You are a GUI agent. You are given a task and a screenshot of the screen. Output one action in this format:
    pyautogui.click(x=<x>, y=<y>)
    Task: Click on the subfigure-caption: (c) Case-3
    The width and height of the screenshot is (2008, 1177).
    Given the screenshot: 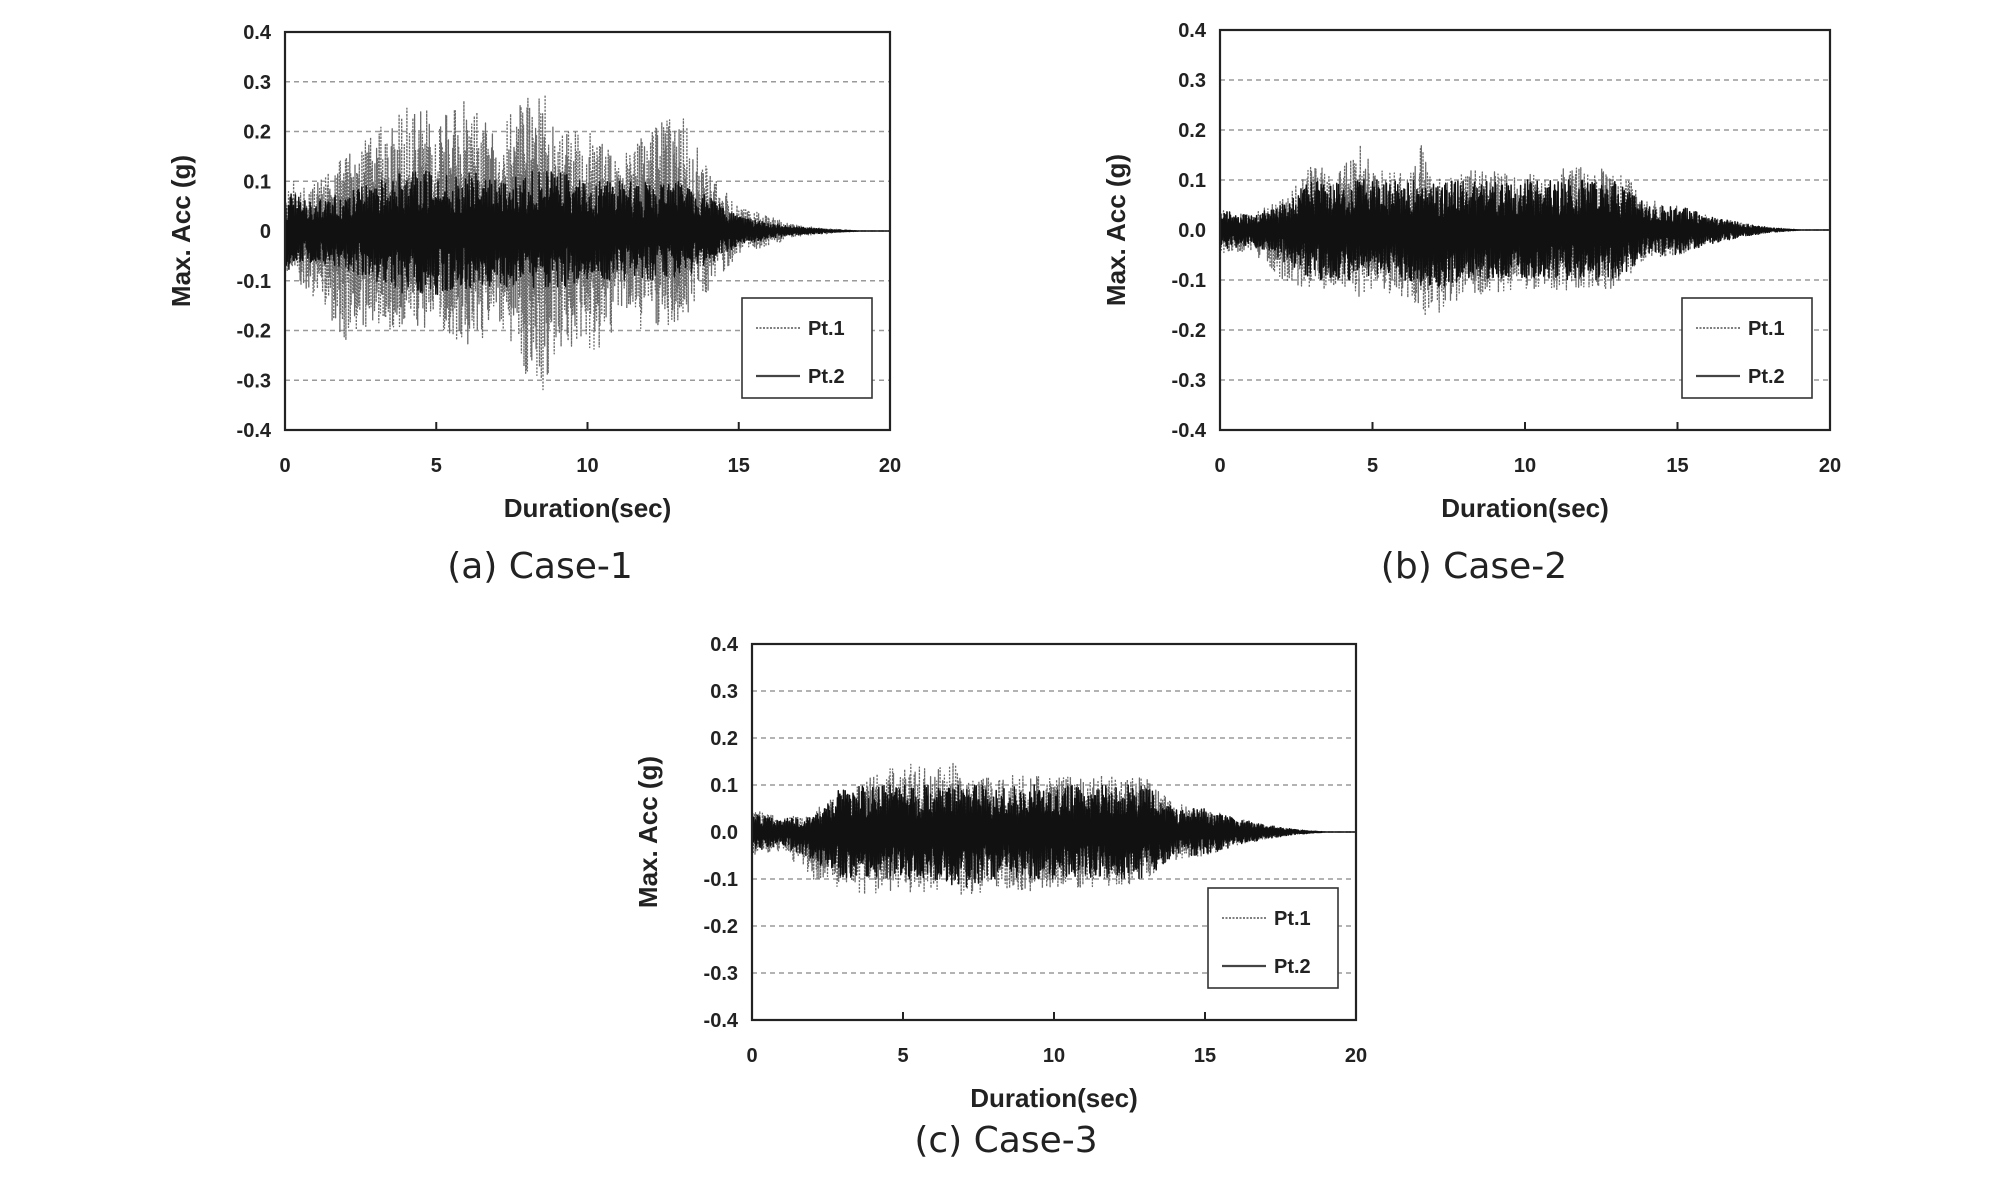 What is the action you would take?
    pyautogui.click(x=1005, y=1140)
    